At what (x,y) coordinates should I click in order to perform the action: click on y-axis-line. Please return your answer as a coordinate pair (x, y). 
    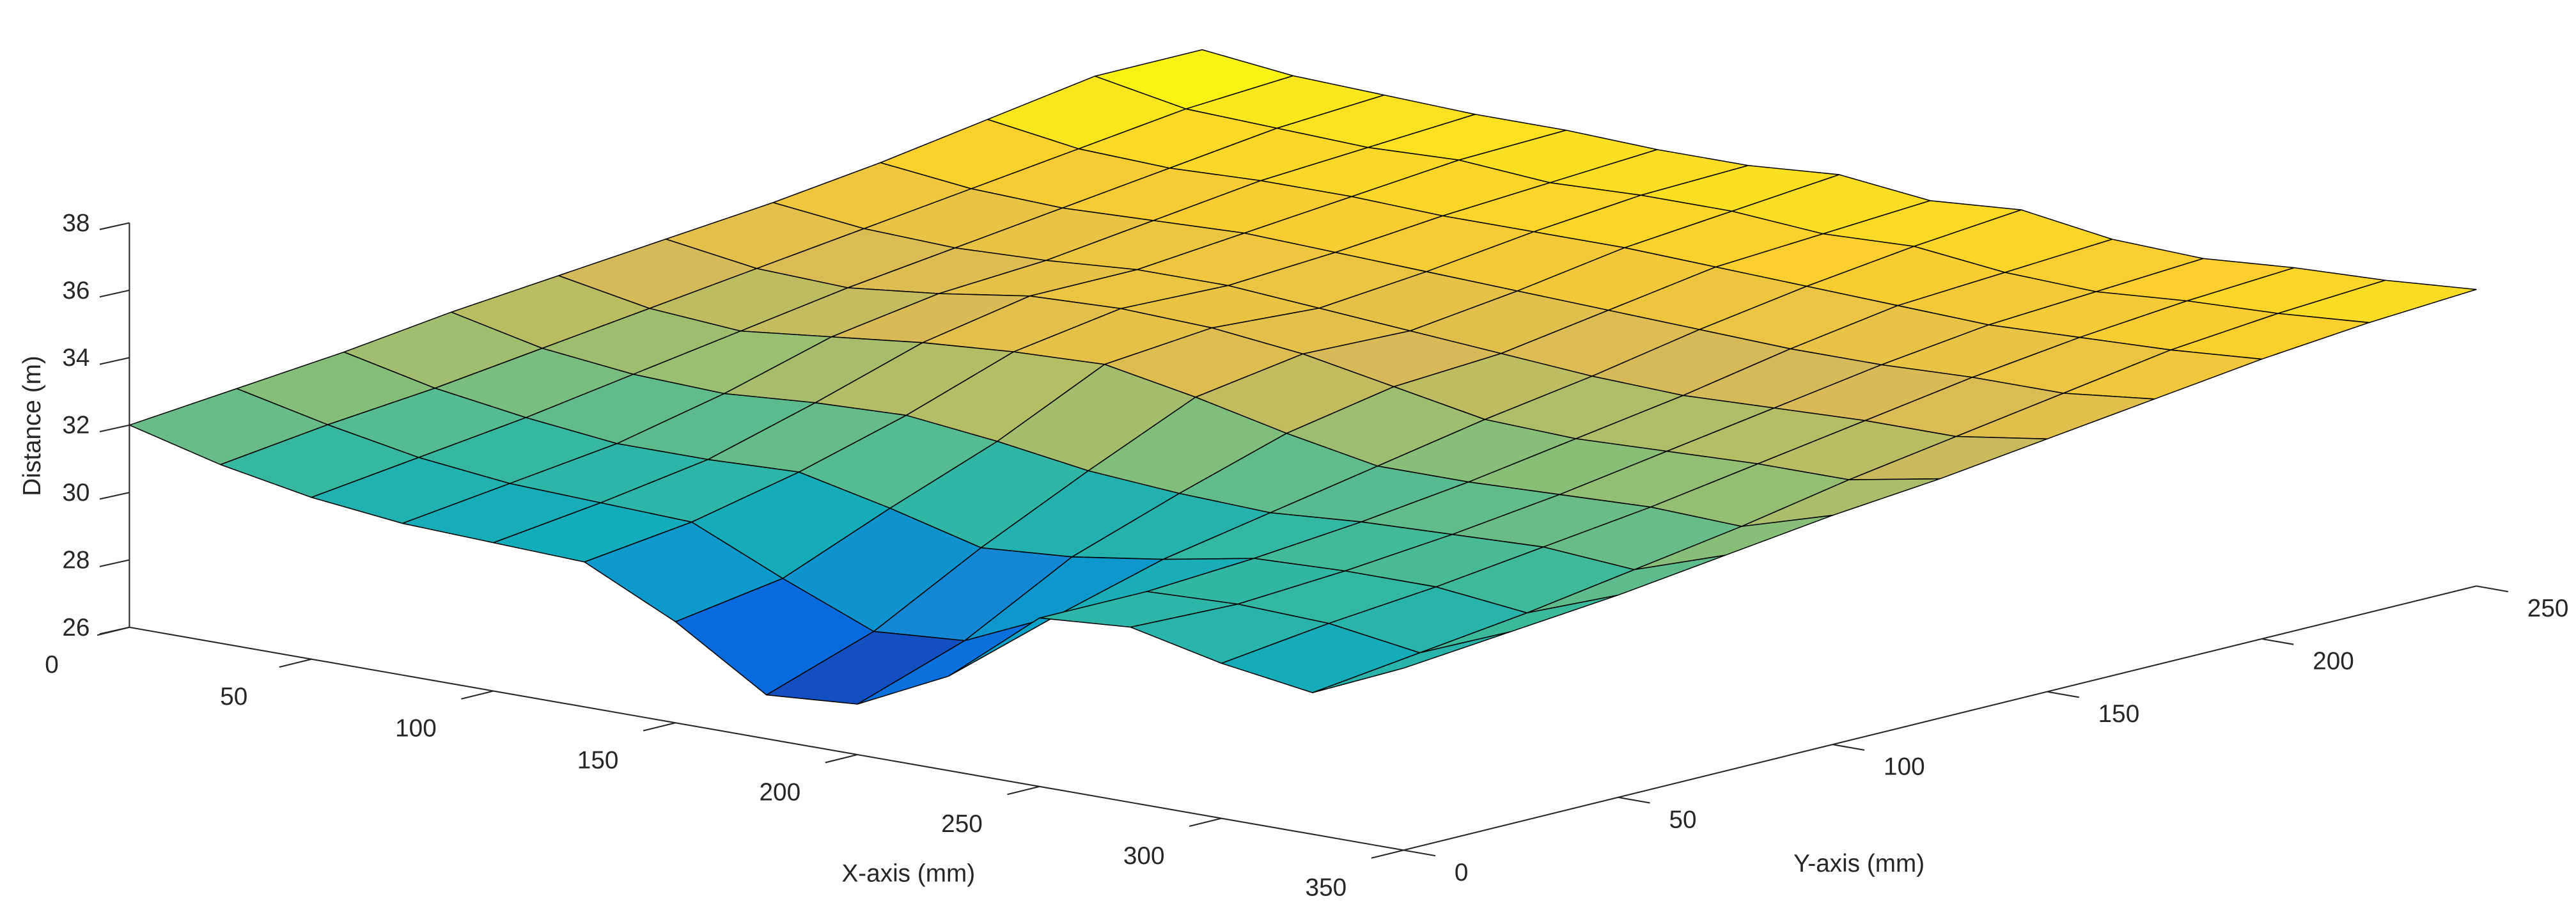
    Looking at the image, I should click on (1940, 718).